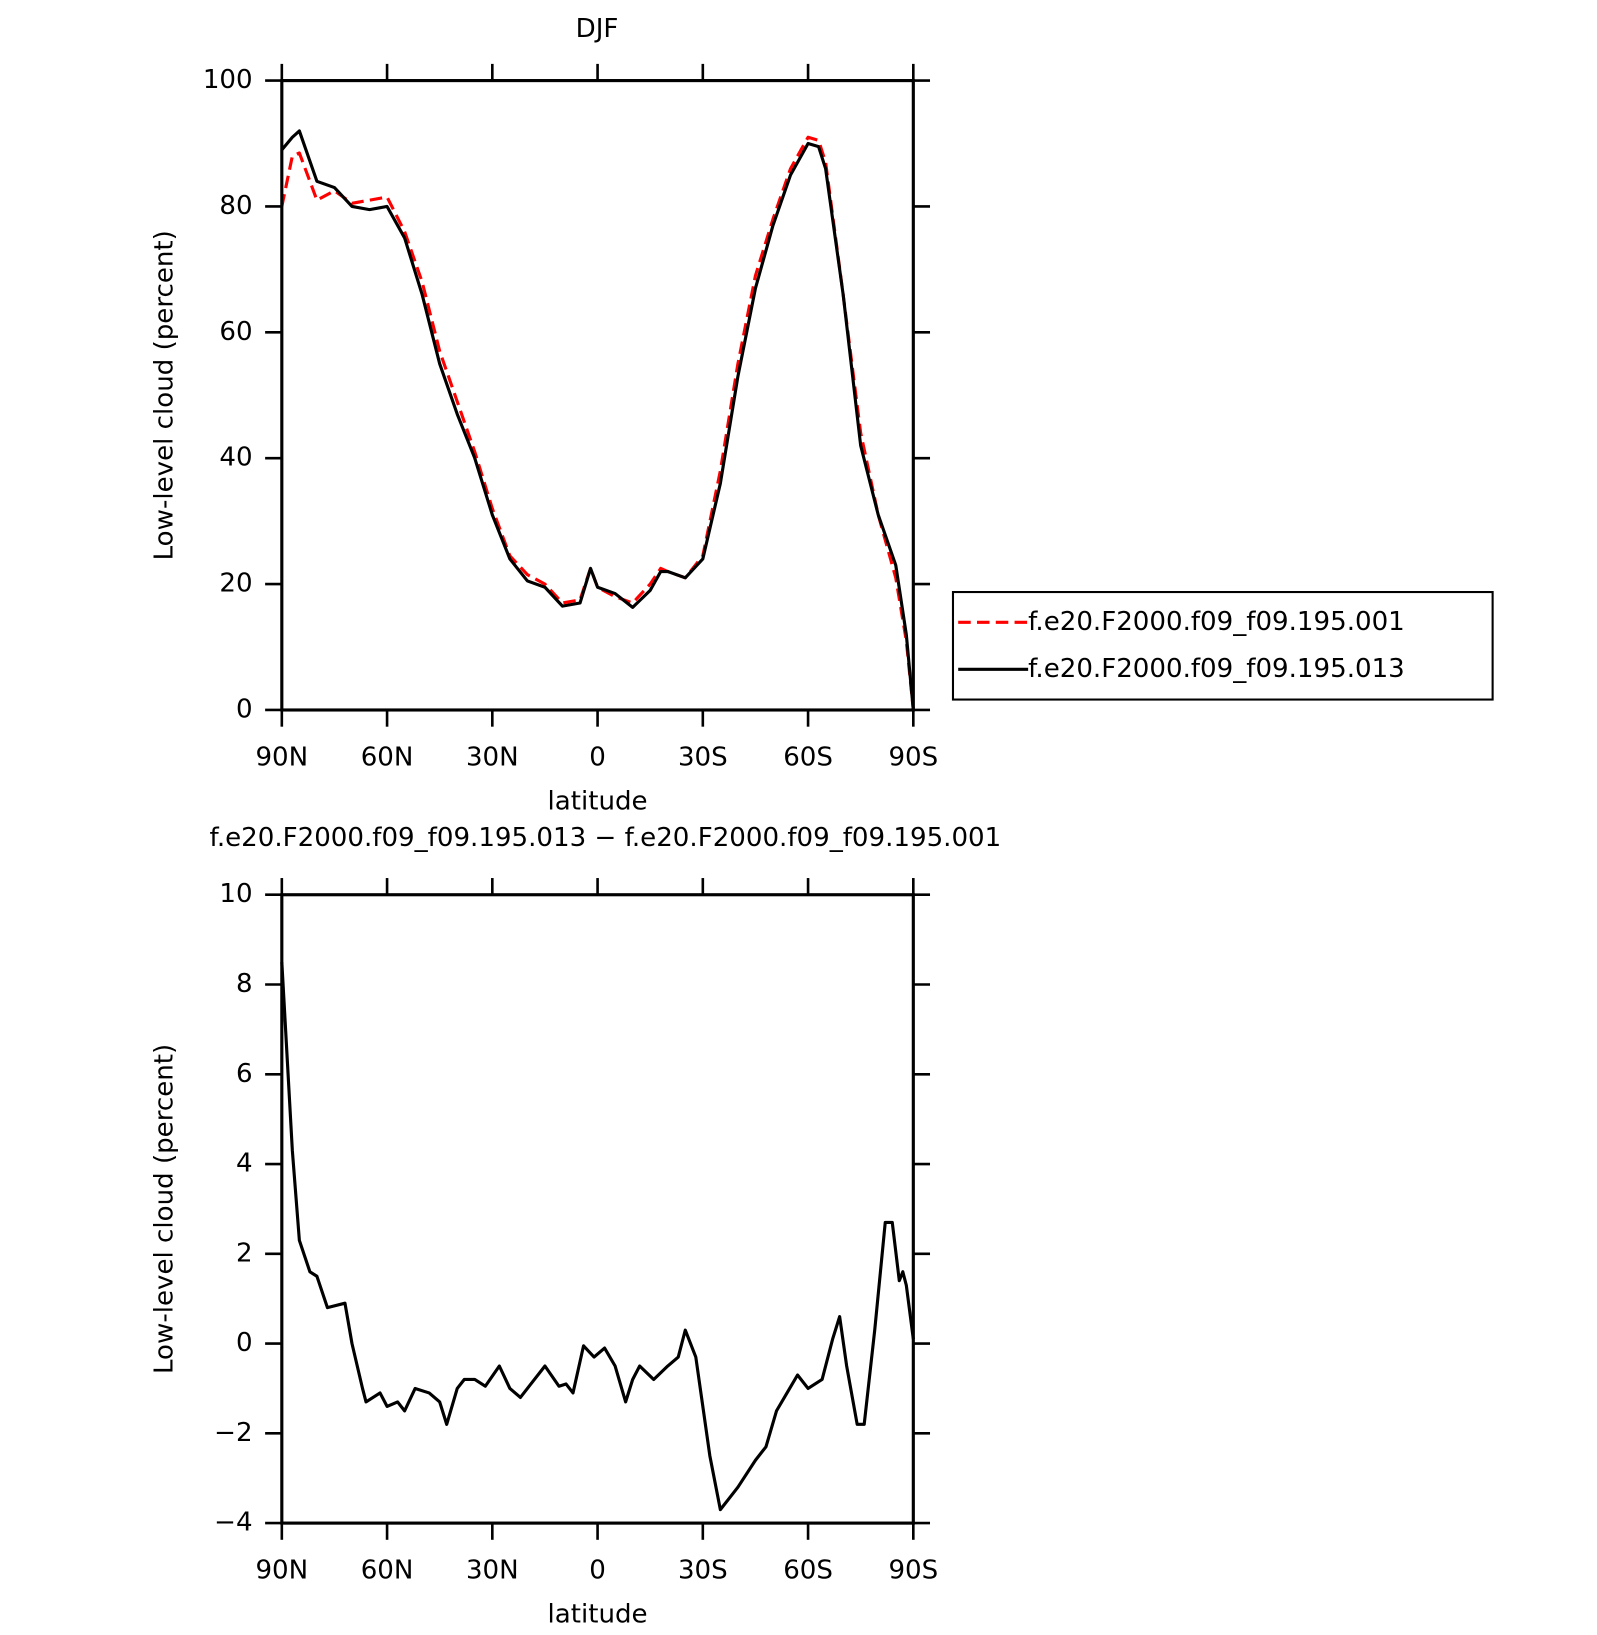 The width and height of the screenshot is (1597, 1635). Describe the element at coordinates (244, 1074) in the screenshot. I see `y-tick-label: 6` at that location.